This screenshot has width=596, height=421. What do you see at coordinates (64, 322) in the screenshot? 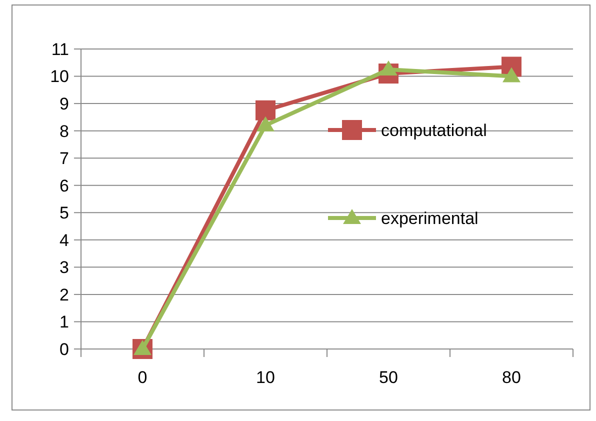
I see `y-tick-label: 1` at bounding box center [64, 322].